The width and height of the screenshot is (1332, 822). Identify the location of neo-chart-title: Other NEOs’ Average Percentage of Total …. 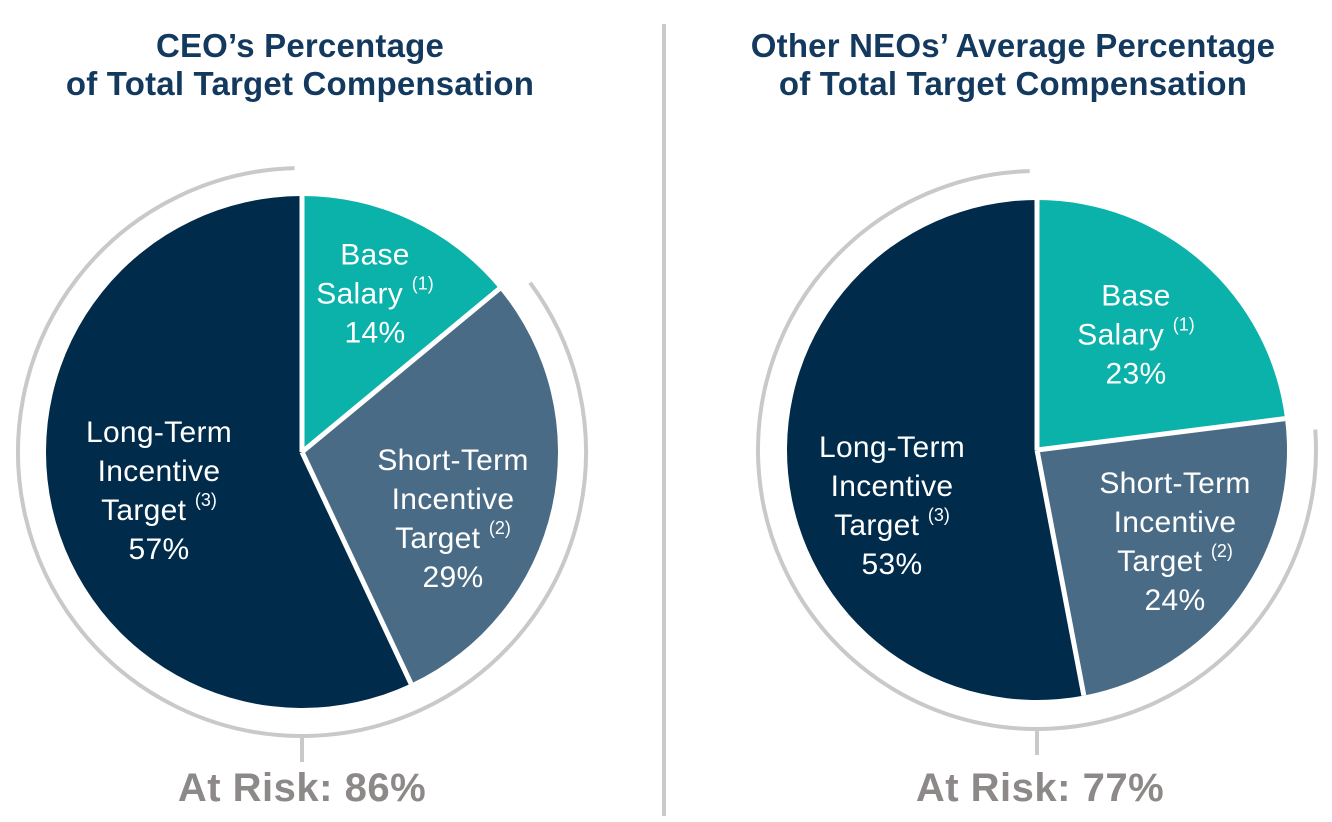
(1013, 65).